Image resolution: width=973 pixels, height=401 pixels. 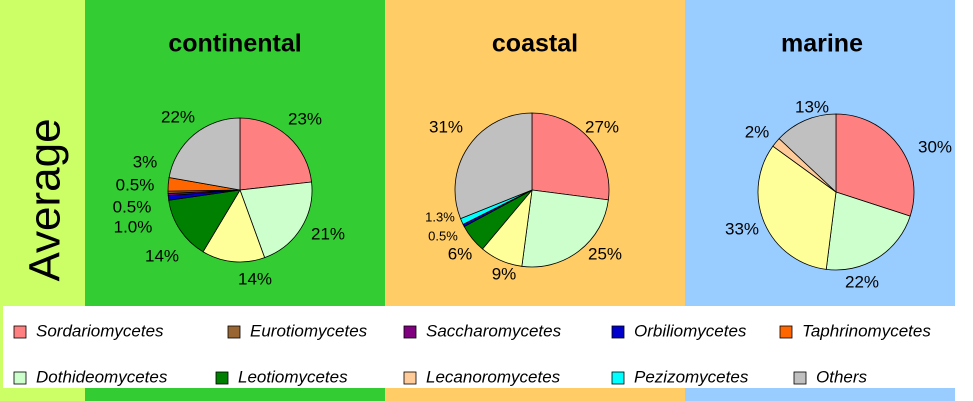 I want to click on chart-title: continental, so click(x=234, y=44).